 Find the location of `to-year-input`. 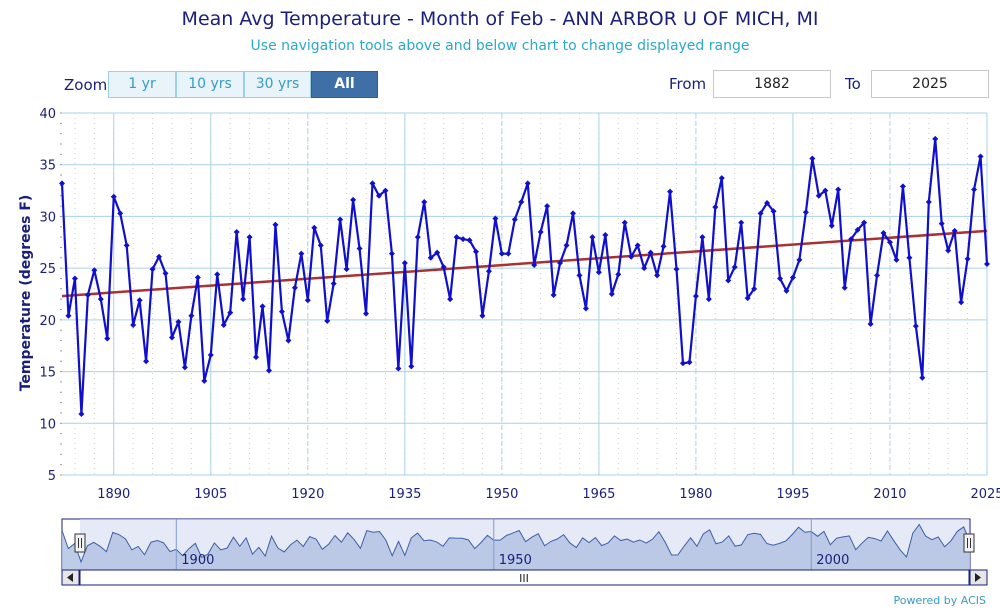

to-year-input is located at coordinates (930, 84).